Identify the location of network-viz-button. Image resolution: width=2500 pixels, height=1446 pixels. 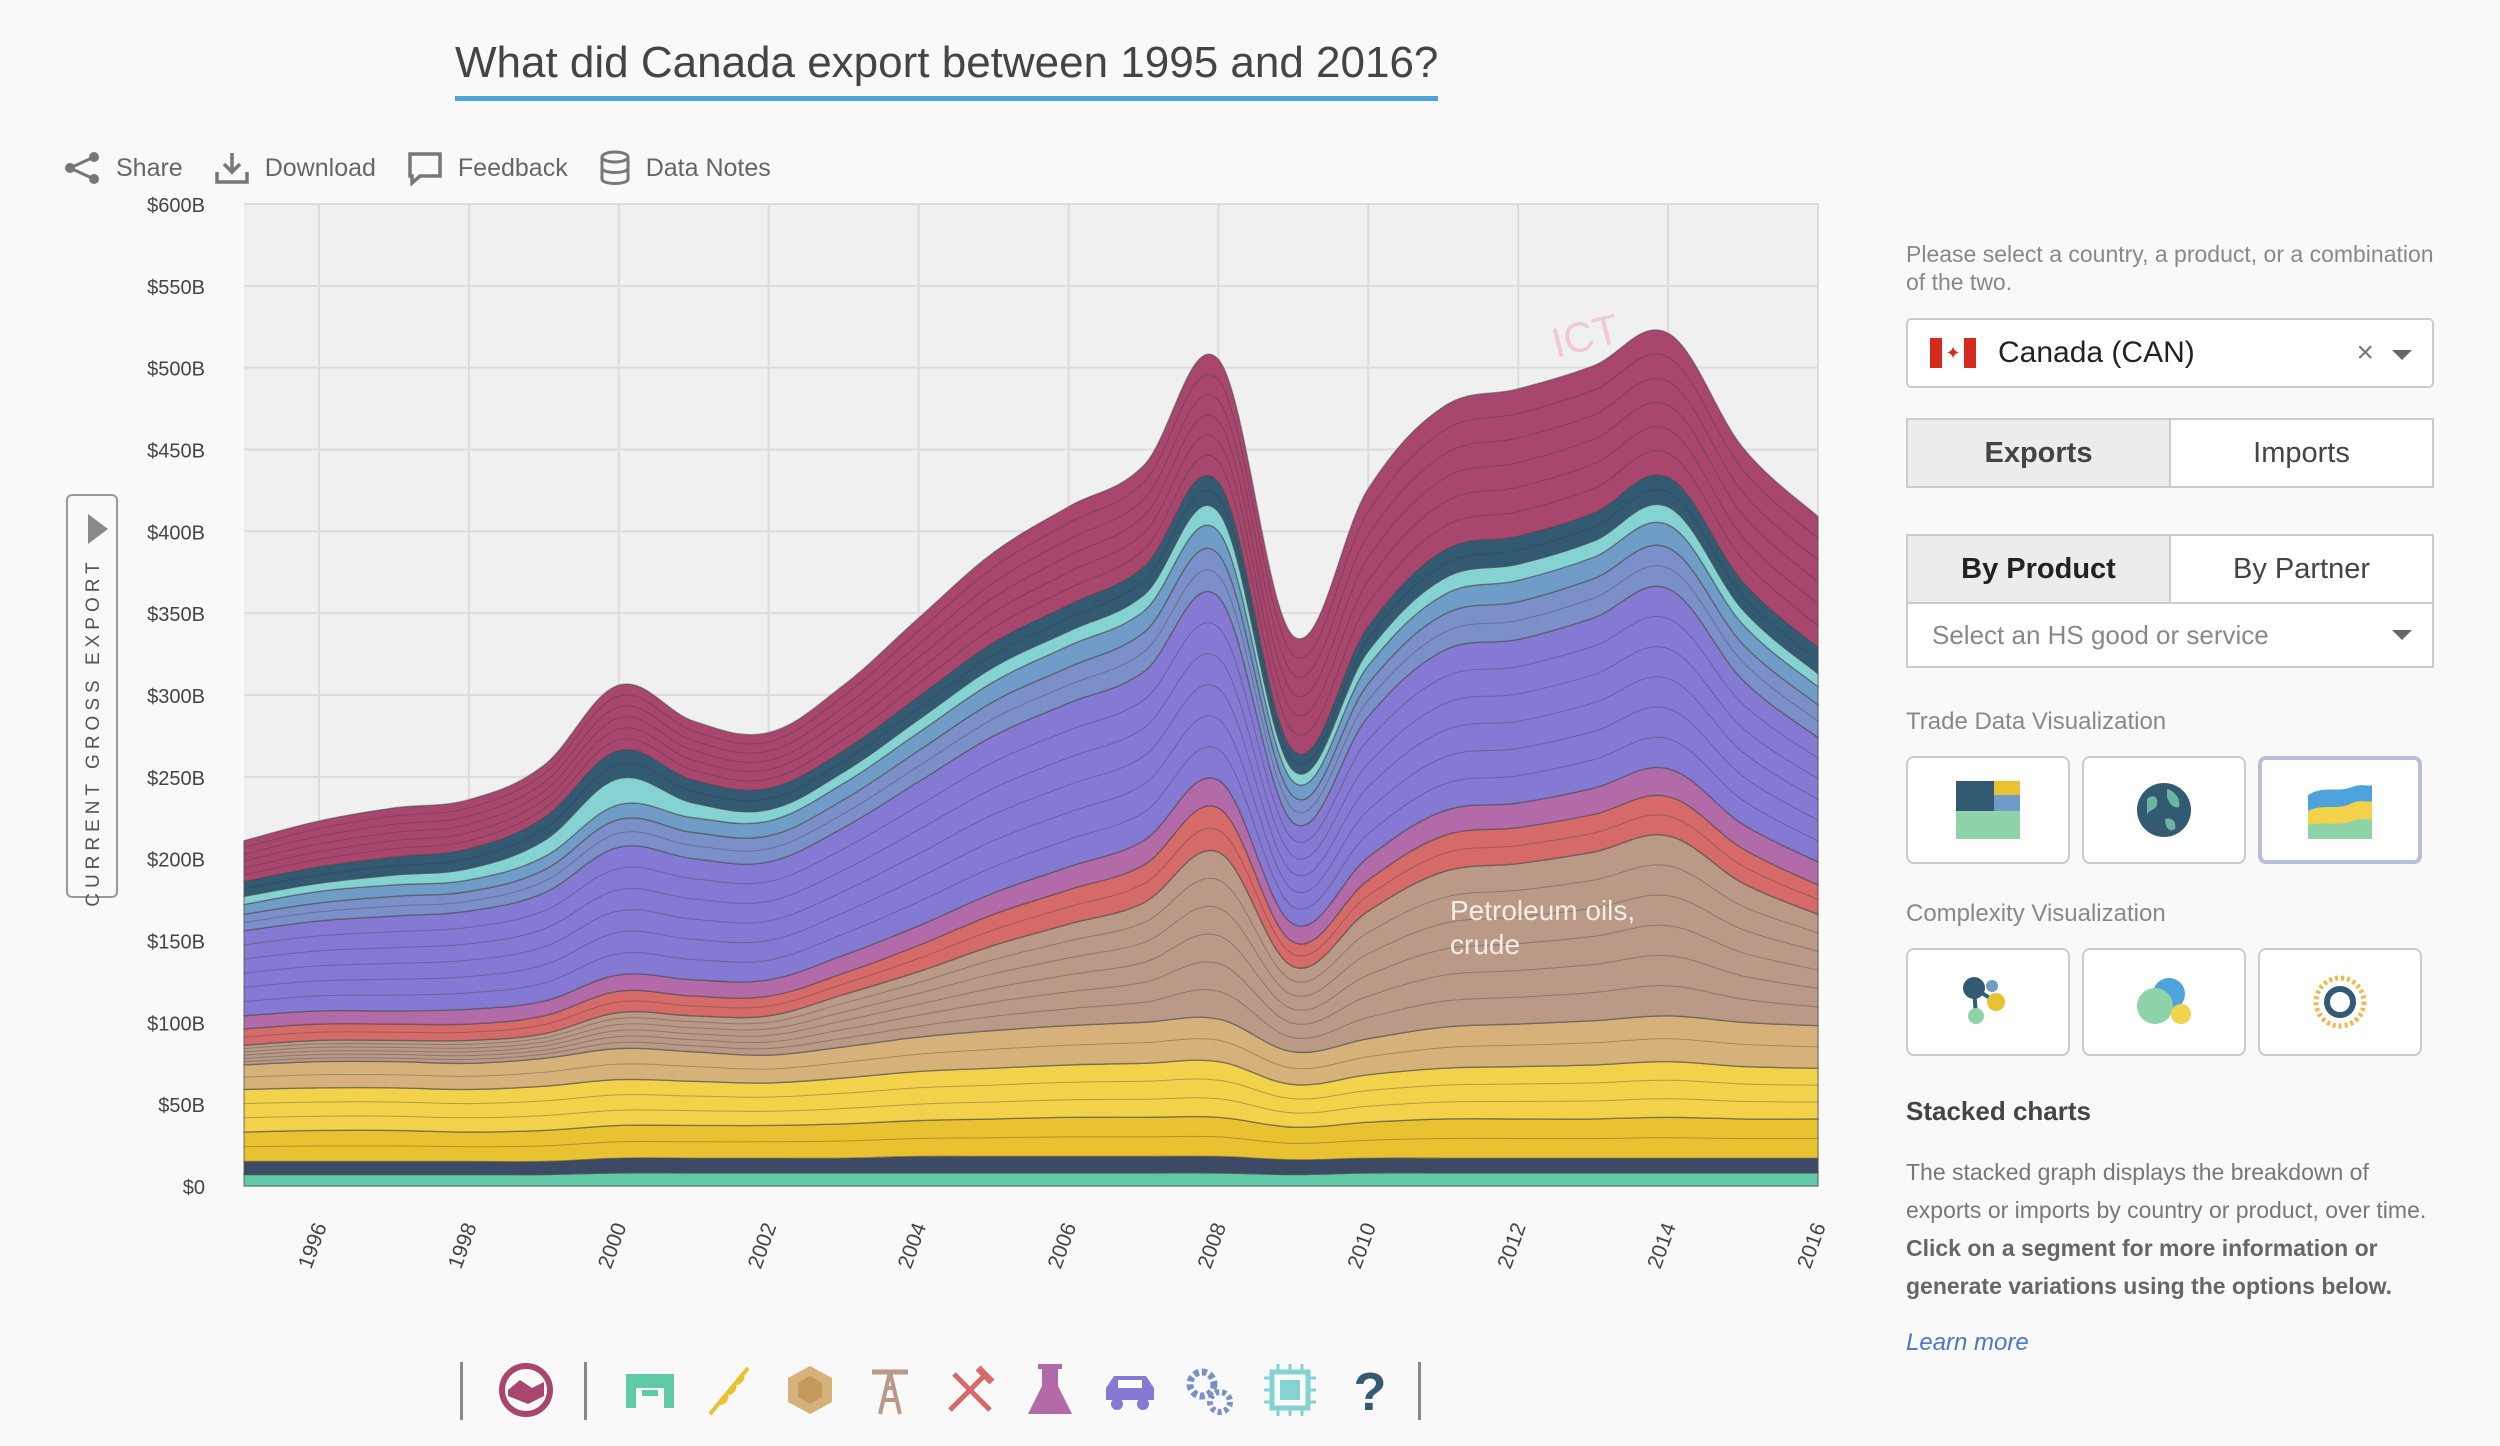
(1988, 1002).